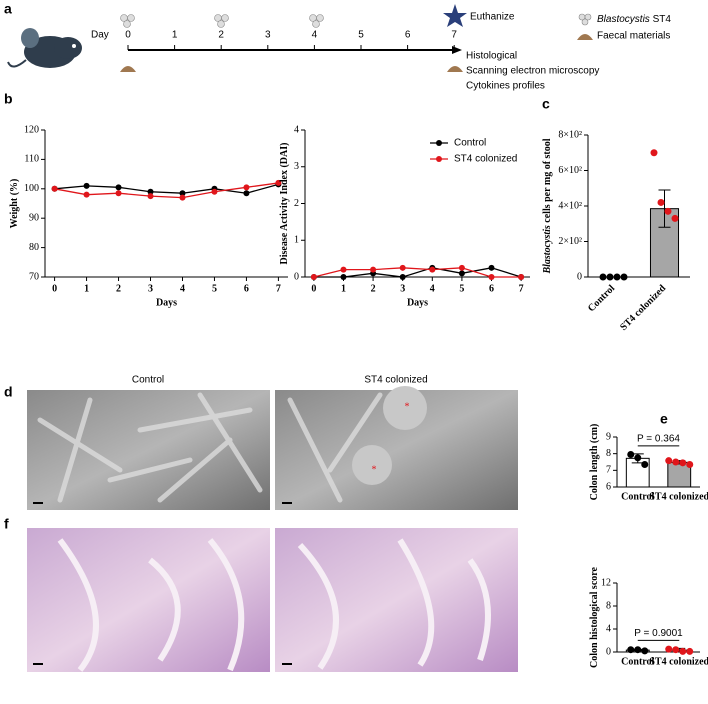  Describe the element at coordinates (454, 35) in the screenshot. I see `day-number: 7` at that location.